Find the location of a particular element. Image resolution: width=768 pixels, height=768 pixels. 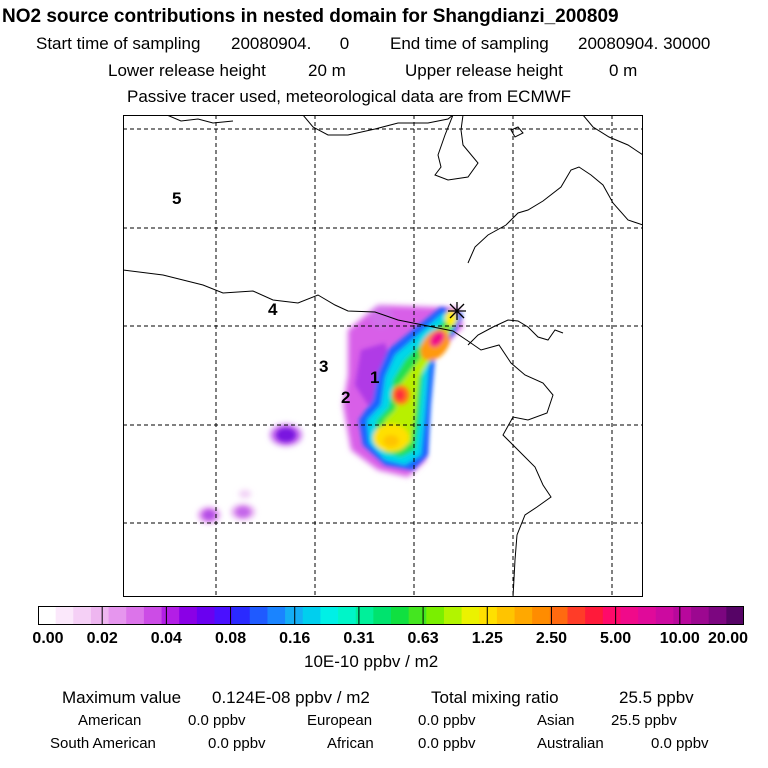

region-label-5: 5 is located at coordinates (176, 198).